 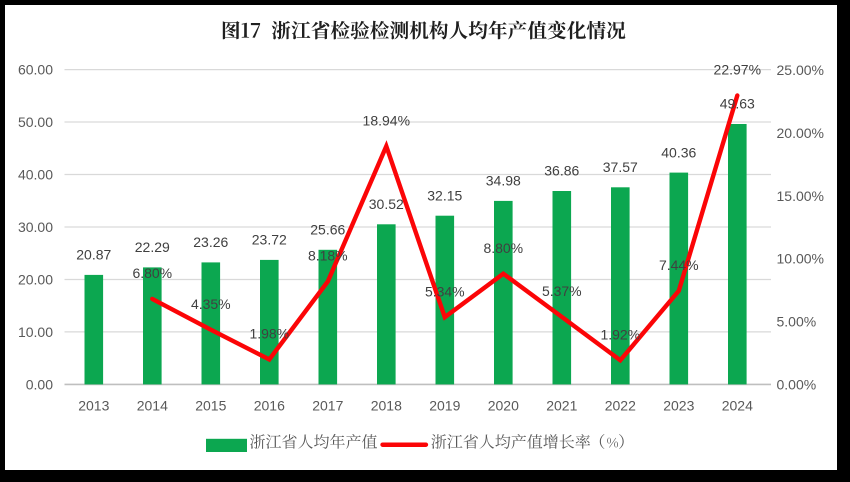 What do you see at coordinates (800, 196) in the screenshot?
I see `svg-text: 15.00%` at bounding box center [800, 196].